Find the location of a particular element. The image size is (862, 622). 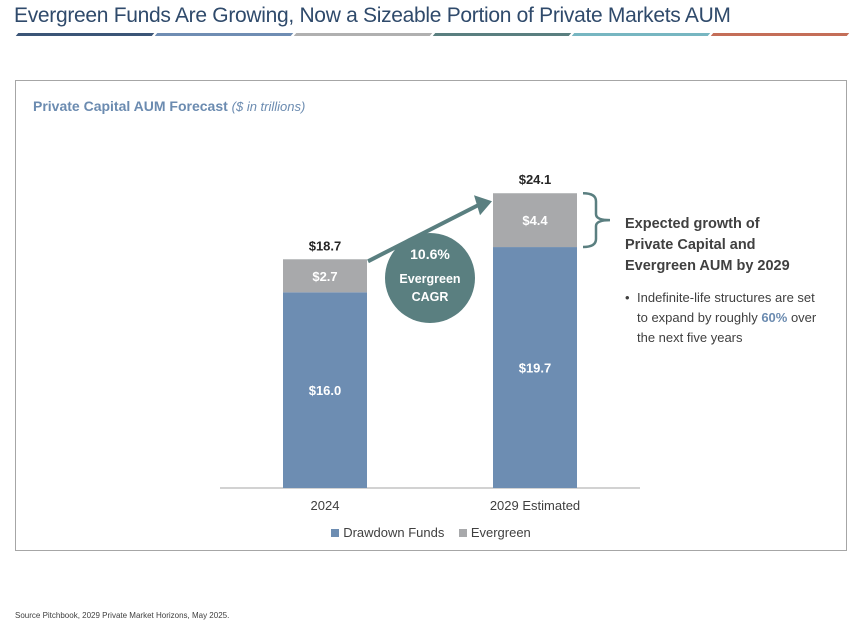

data-label: $4.4 is located at coordinates (535, 220).